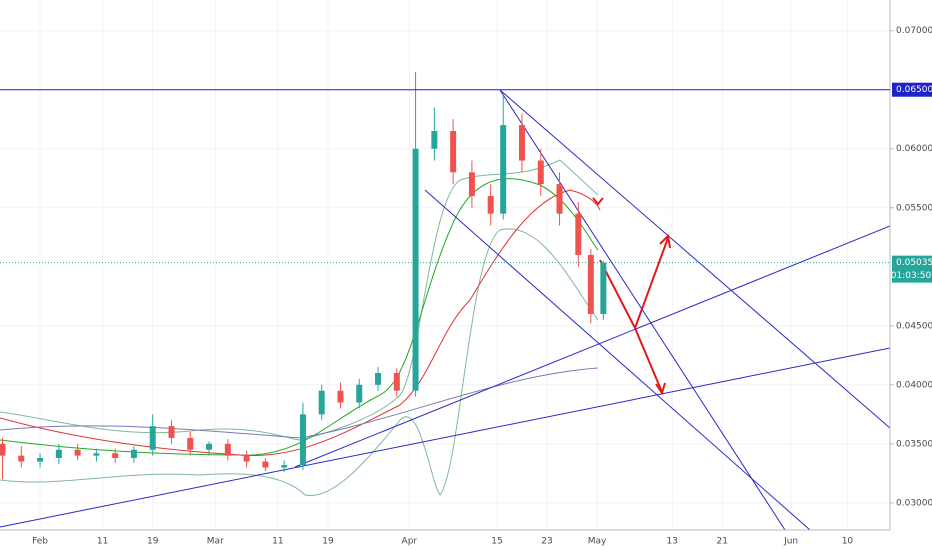 Image resolution: width=932 pixels, height=550 pixels. I want to click on arrow, so click(648, 360).